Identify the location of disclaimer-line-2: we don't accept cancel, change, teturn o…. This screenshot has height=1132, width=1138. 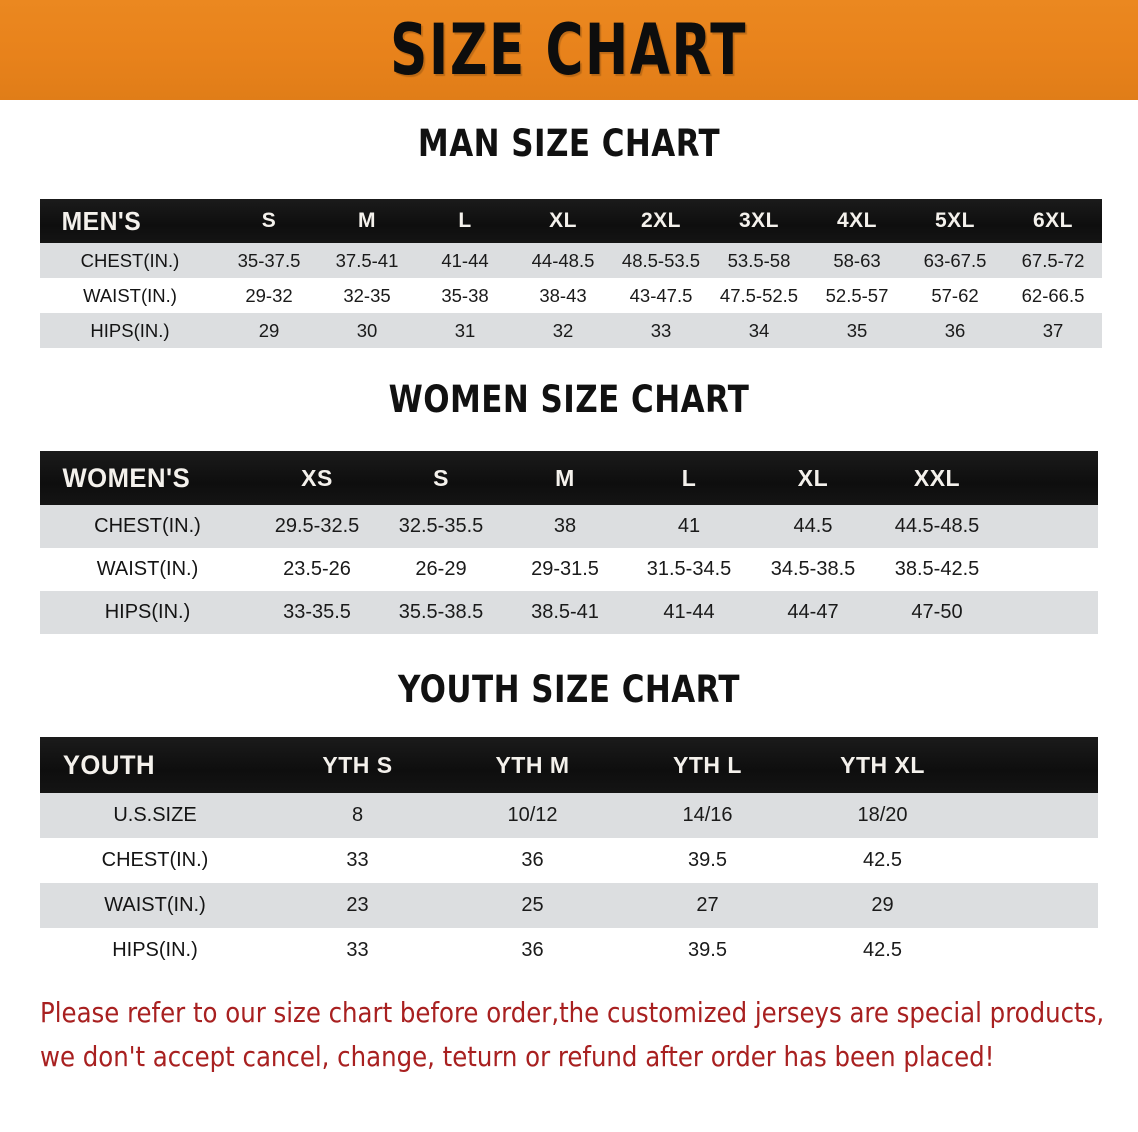
(517, 1056).